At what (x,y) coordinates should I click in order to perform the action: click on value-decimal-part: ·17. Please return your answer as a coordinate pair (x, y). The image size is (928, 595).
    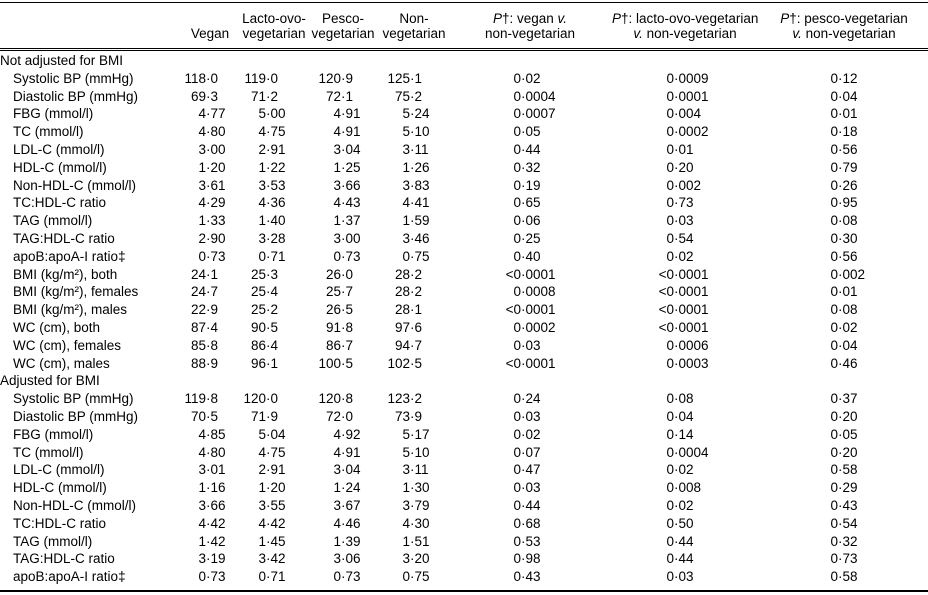
    Looking at the image, I should click on (420, 434).